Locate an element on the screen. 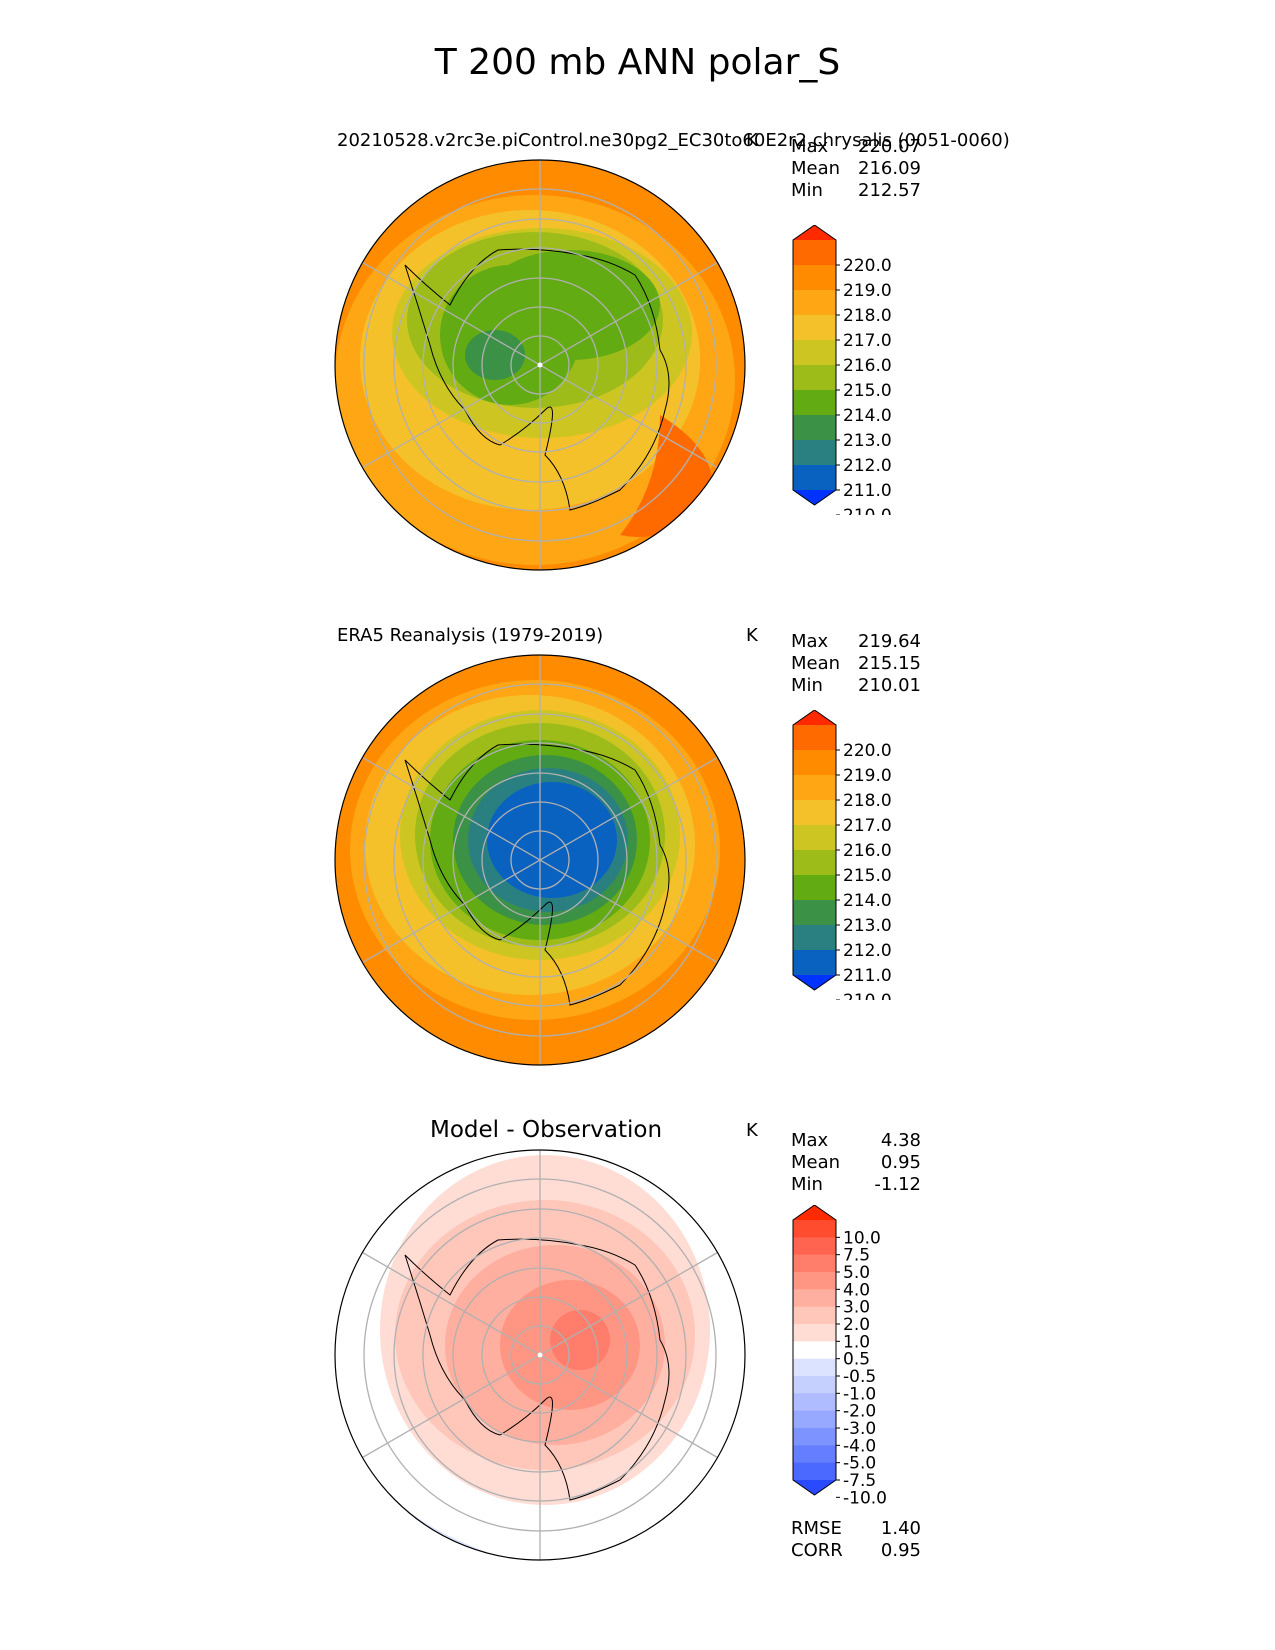 Image resolution: width=1275 pixels, height=1650 pixels. obs-colorbar-label: 211.0 is located at coordinates (867, 976).